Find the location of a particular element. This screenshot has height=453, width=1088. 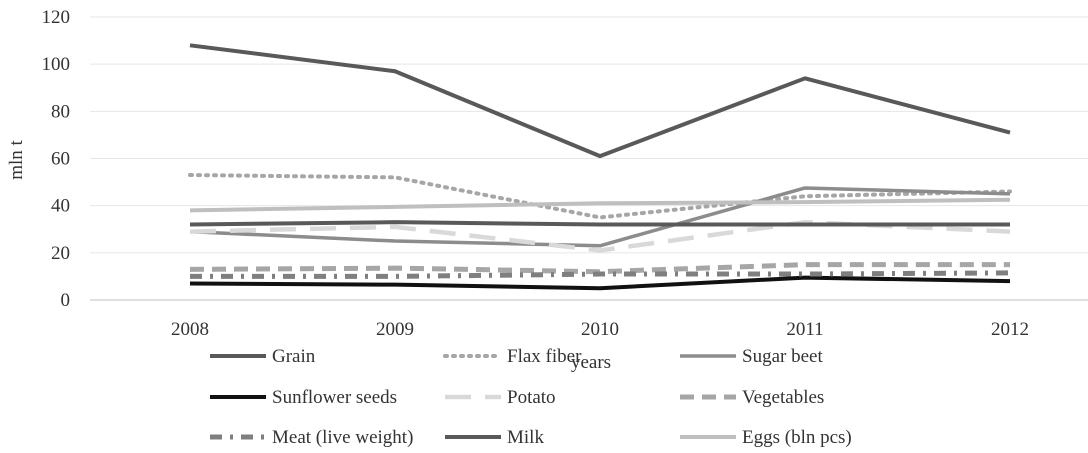

x-tick-label: 2009 is located at coordinates (395, 329).